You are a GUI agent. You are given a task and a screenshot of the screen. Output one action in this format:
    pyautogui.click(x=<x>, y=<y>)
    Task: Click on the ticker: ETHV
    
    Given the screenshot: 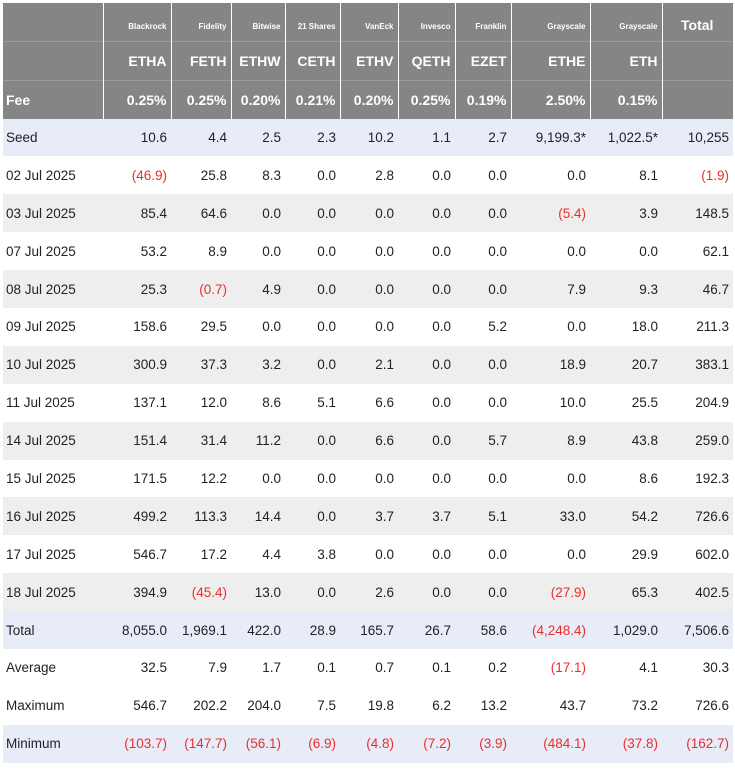 What is the action you would take?
    pyautogui.click(x=369, y=60)
    